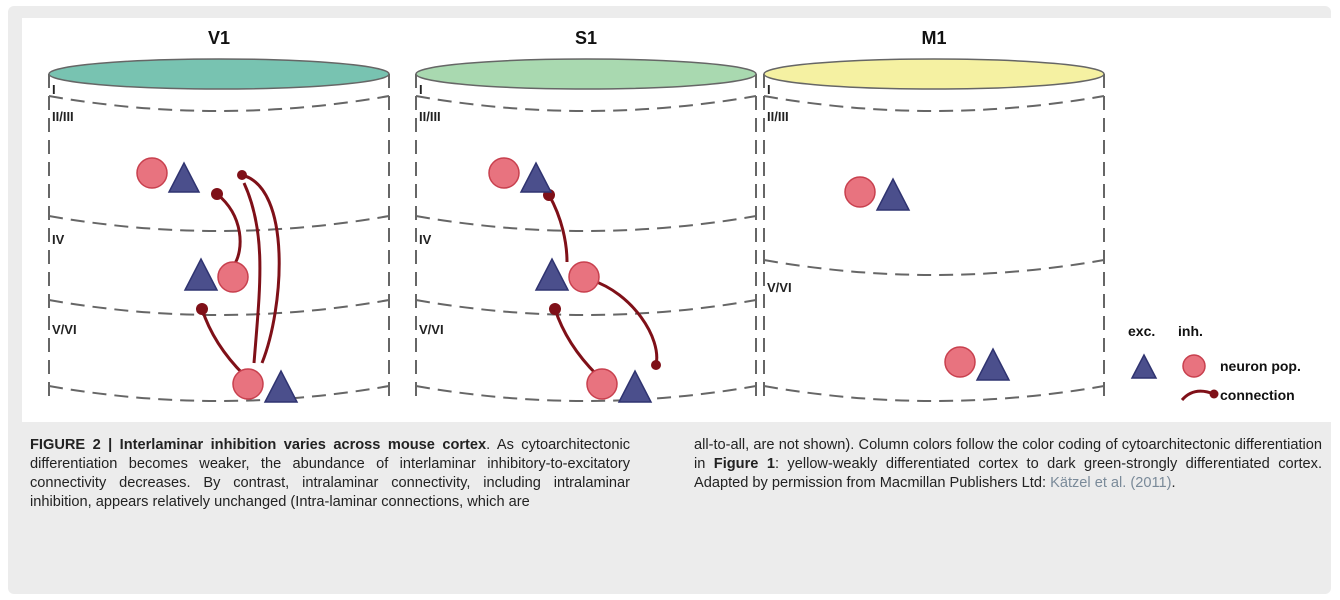 Image resolution: width=1340 pixels, height=600 pixels. I want to click on caption-label-end: ., so click(488, 445).